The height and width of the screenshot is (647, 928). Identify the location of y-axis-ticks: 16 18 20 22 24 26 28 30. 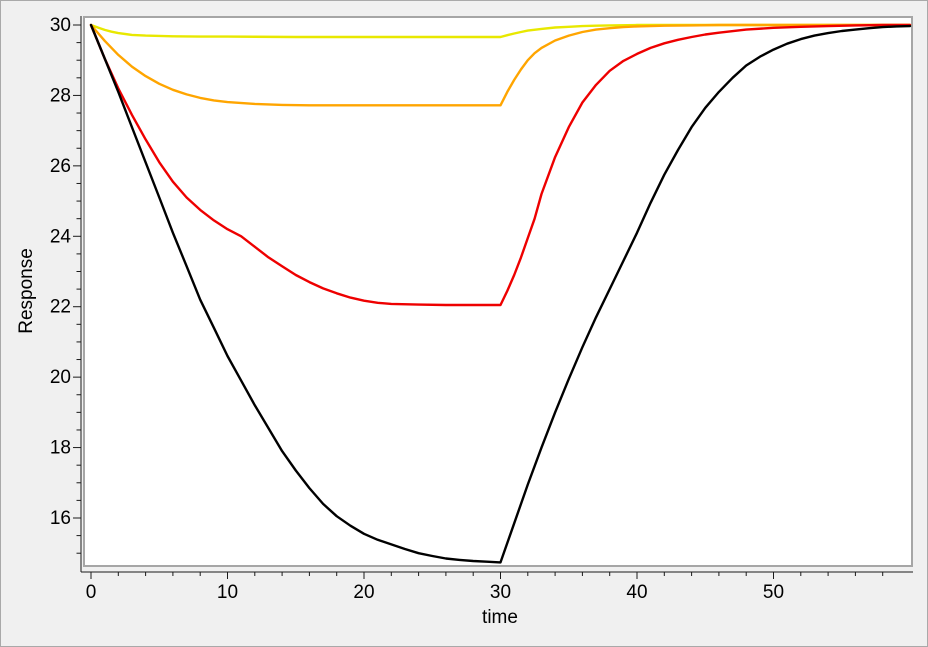
(65, 284).